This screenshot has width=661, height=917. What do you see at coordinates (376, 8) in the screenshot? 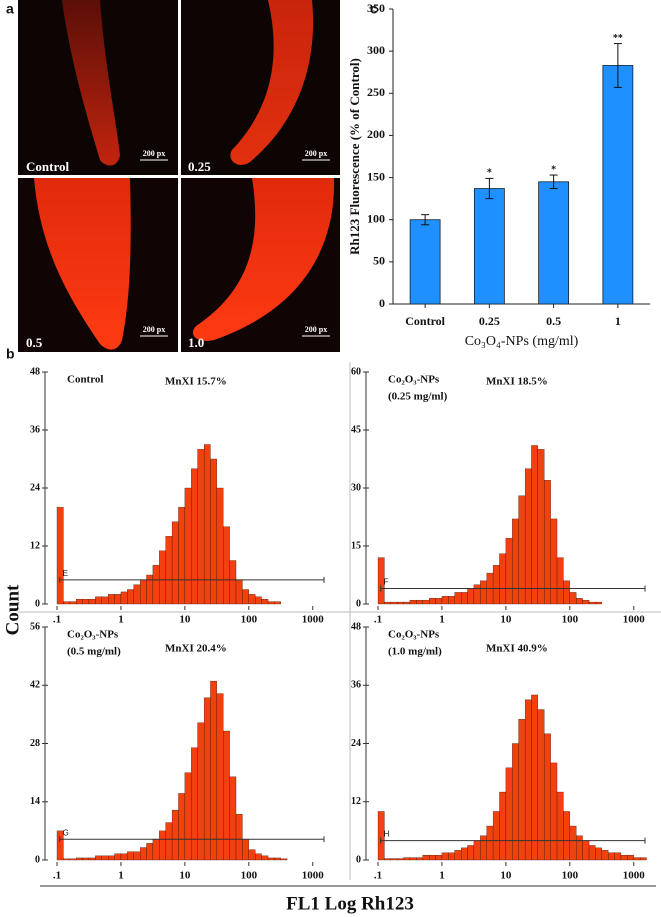
I see `y-tick-label: 350` at bounding box center [376, 8].